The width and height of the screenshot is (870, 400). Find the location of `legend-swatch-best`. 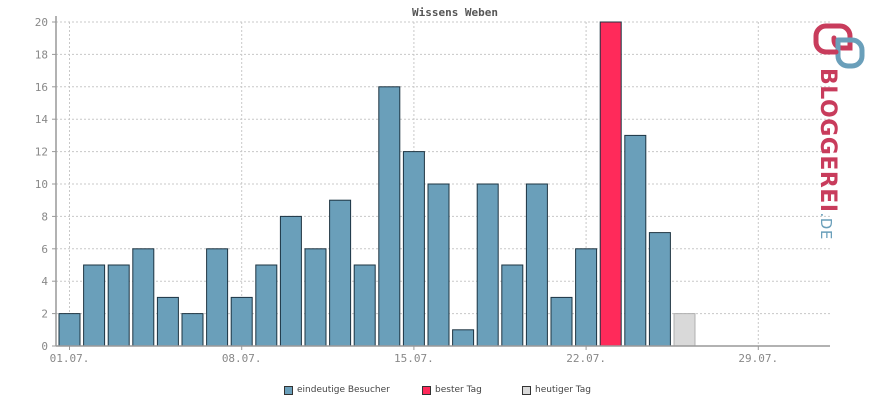

legend-swatch-best is located at coordinates (426, 390).